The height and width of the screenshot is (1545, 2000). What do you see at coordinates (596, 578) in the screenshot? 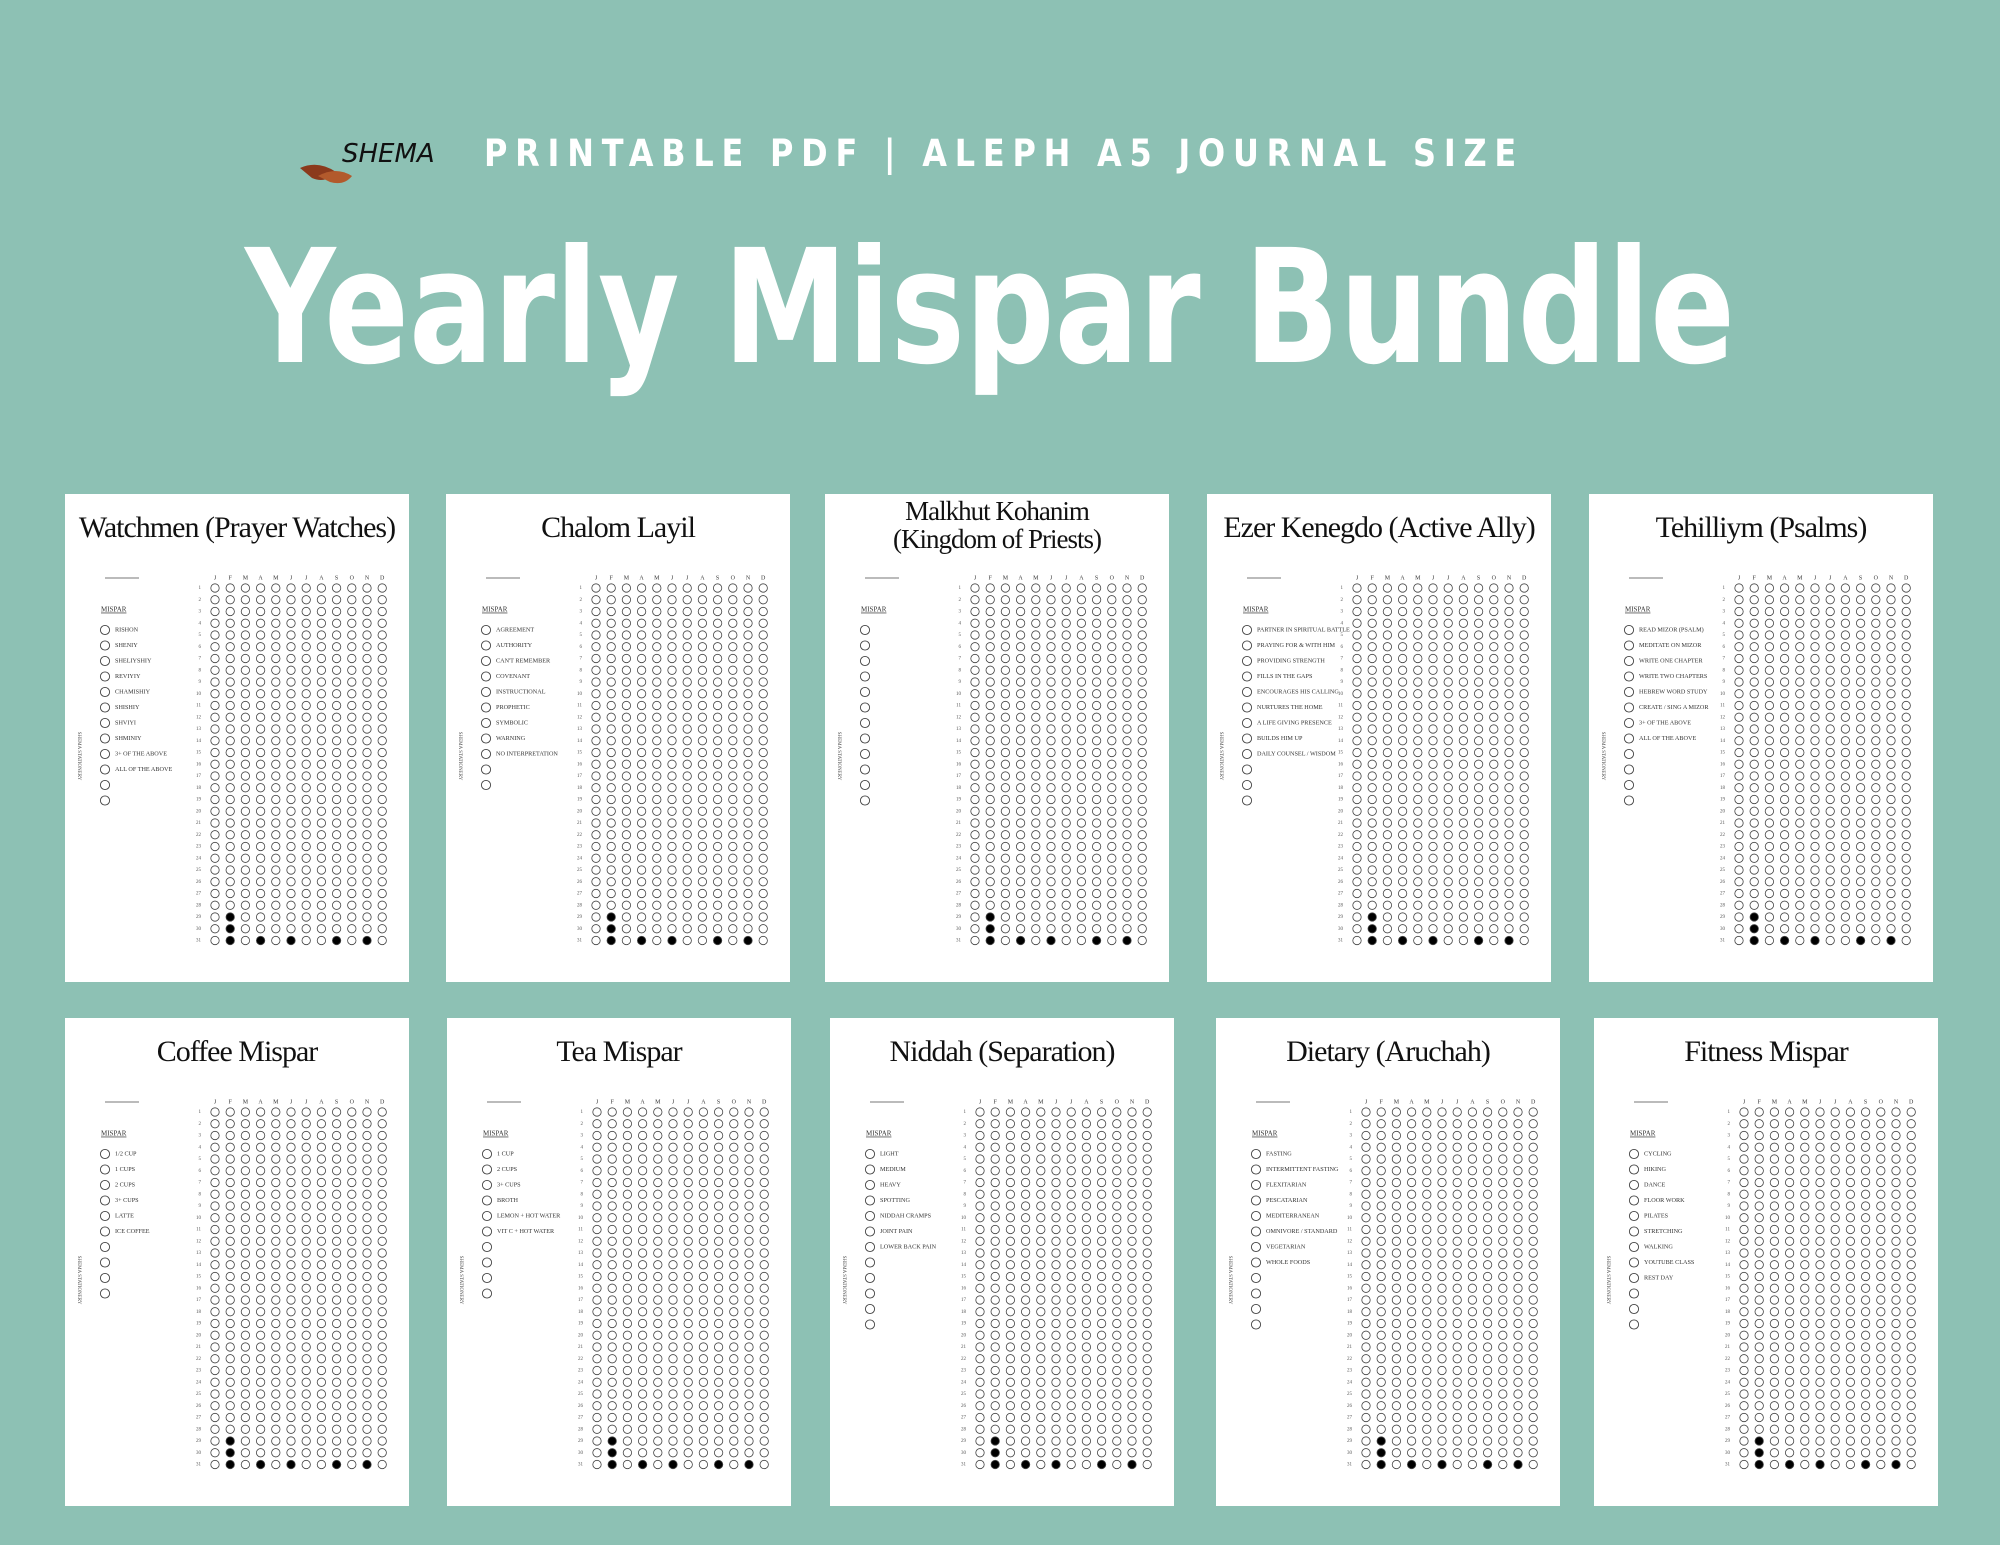
I see `month-letter: J` at bounding box center [596, 578].